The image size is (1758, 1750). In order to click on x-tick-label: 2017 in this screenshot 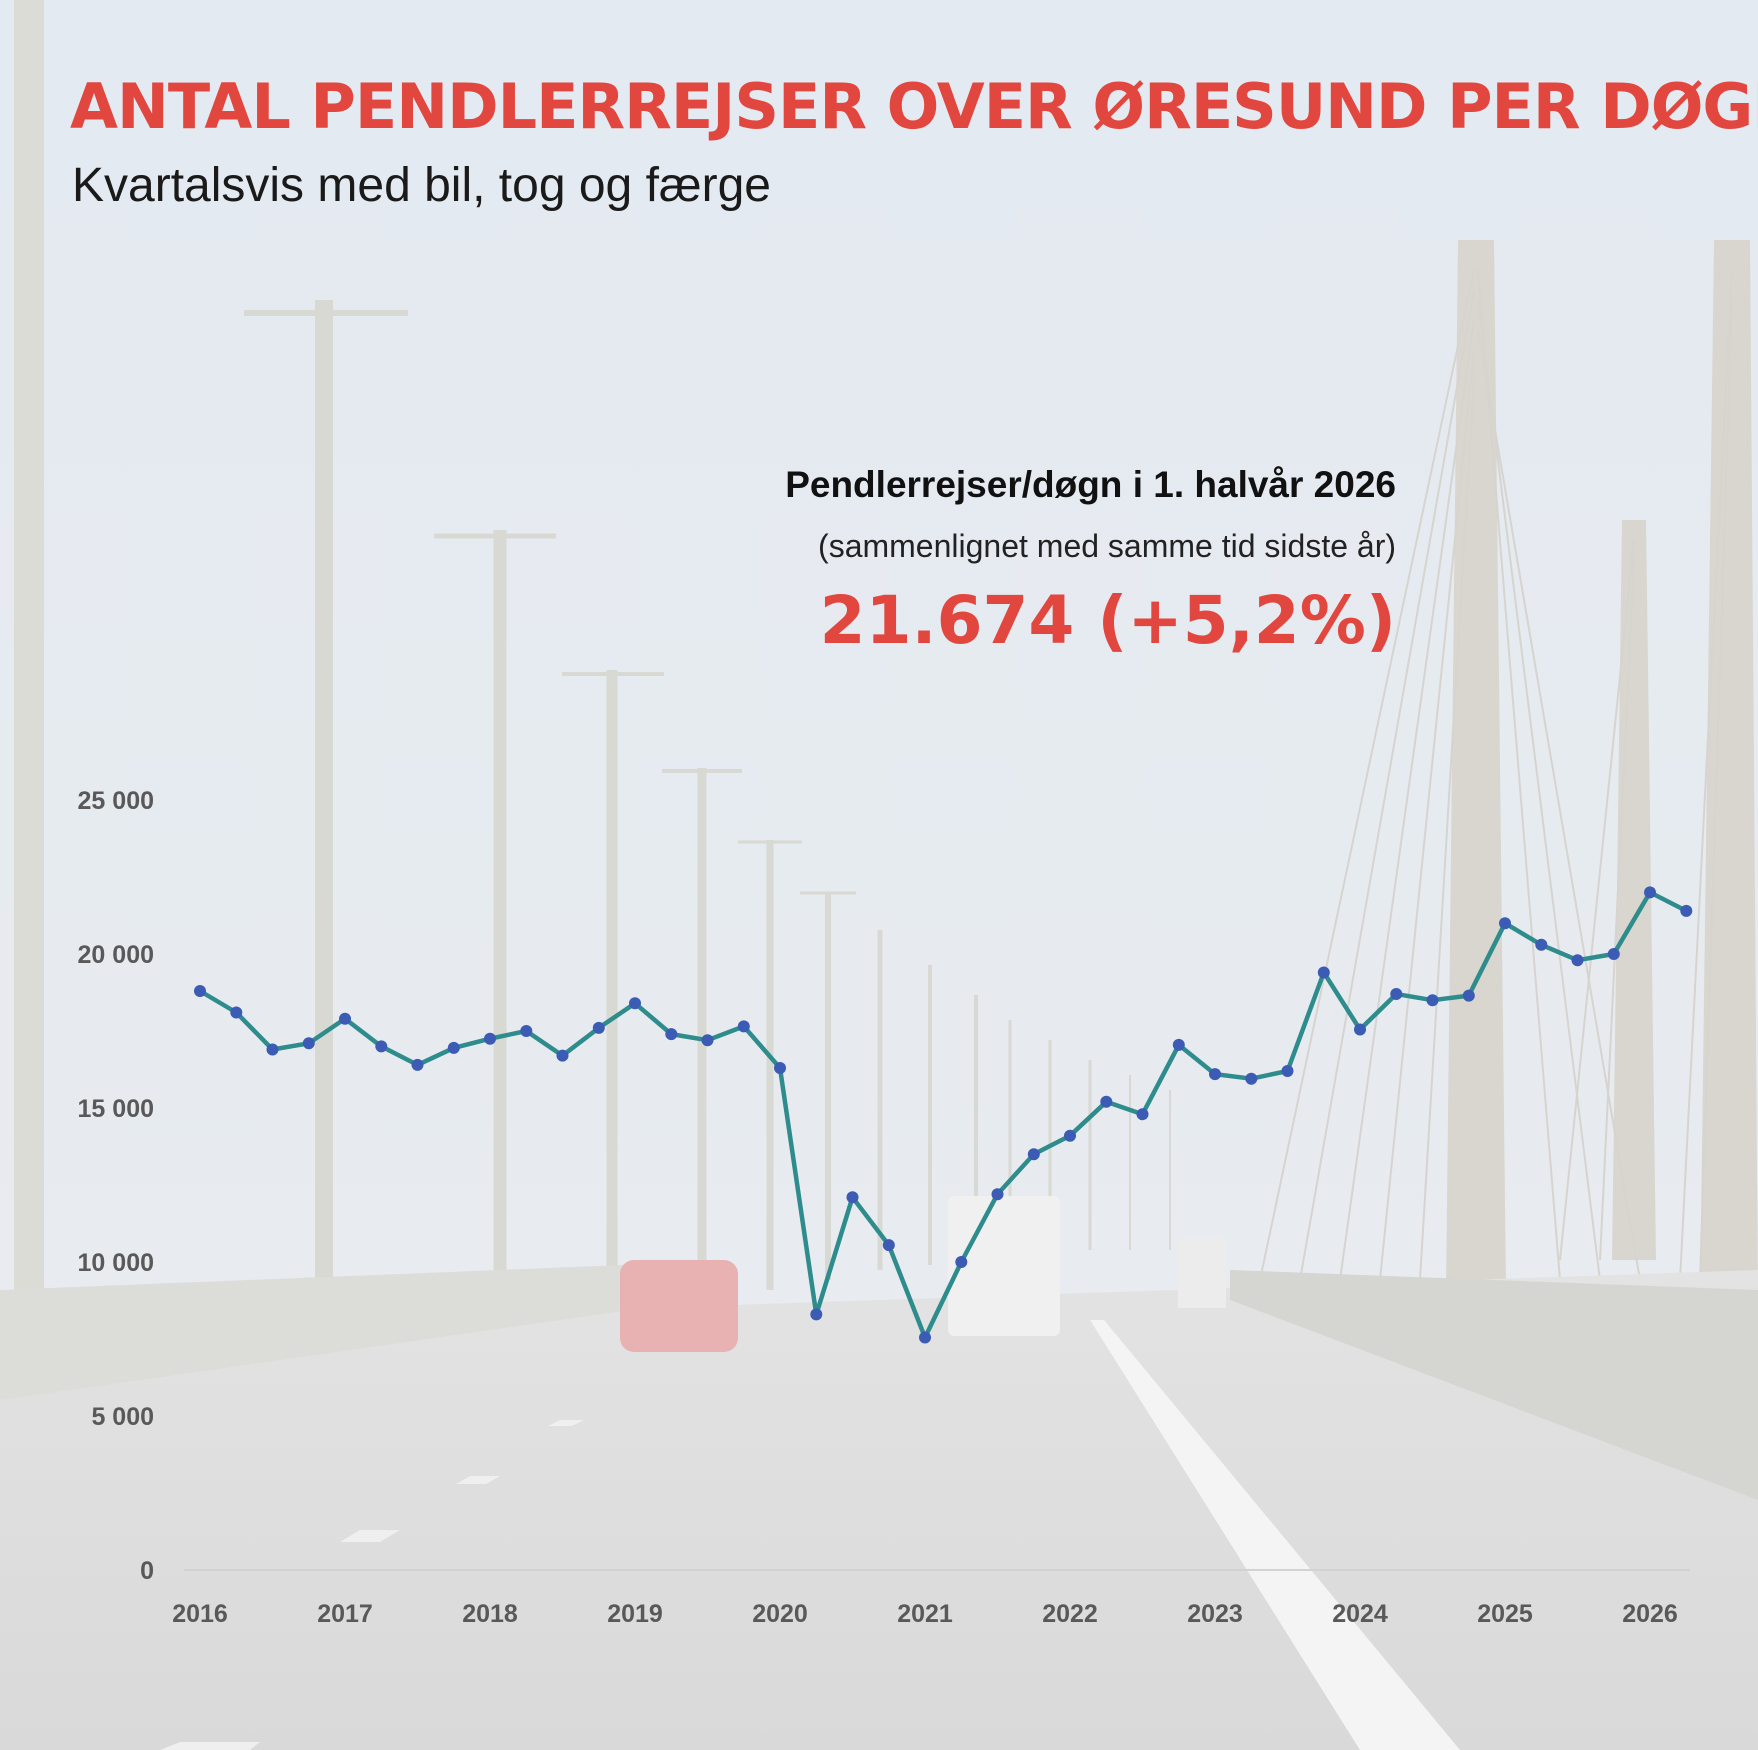, I will do `click(345, 1614)`.